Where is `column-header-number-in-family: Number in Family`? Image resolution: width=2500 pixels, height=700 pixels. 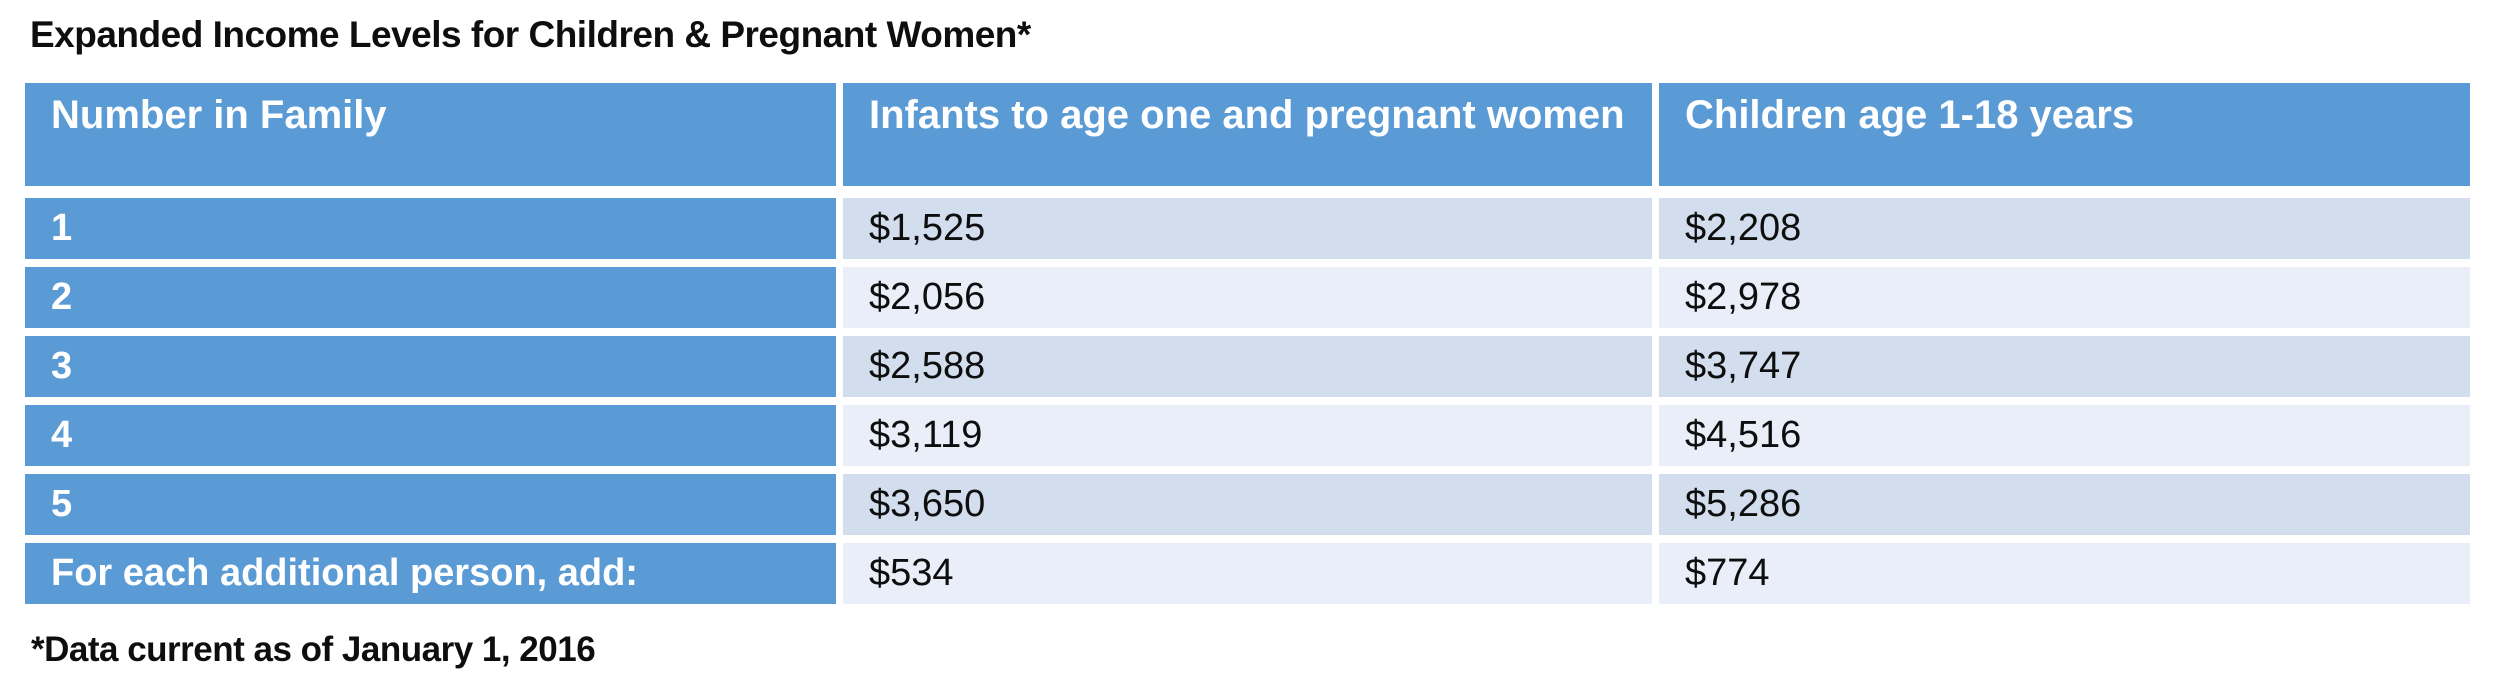
column-header-number-in-family: Number in Family is located at coordinates (434, 140).